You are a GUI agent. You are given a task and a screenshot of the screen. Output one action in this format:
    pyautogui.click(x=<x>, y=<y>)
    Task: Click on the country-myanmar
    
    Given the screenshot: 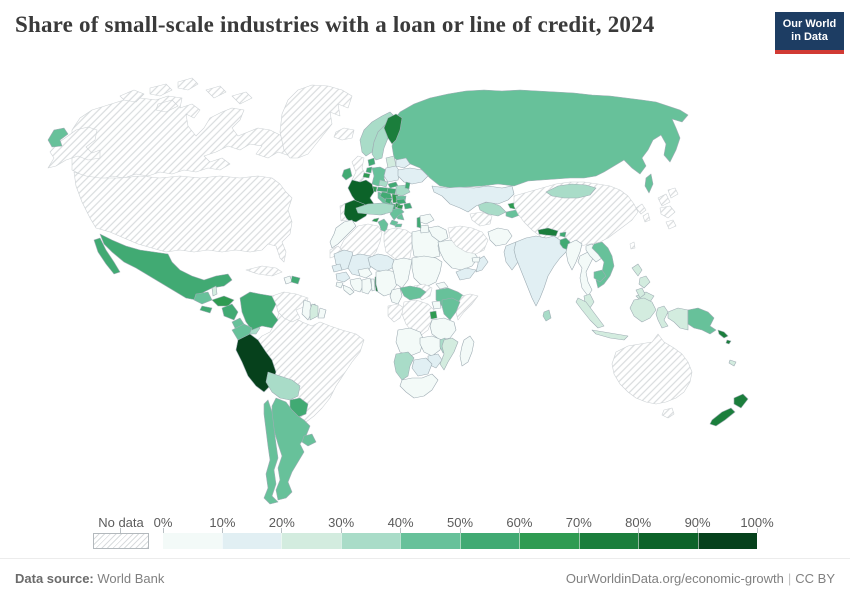 What is the action you would take?
    pyautogui.click(x=574, y=255)
    